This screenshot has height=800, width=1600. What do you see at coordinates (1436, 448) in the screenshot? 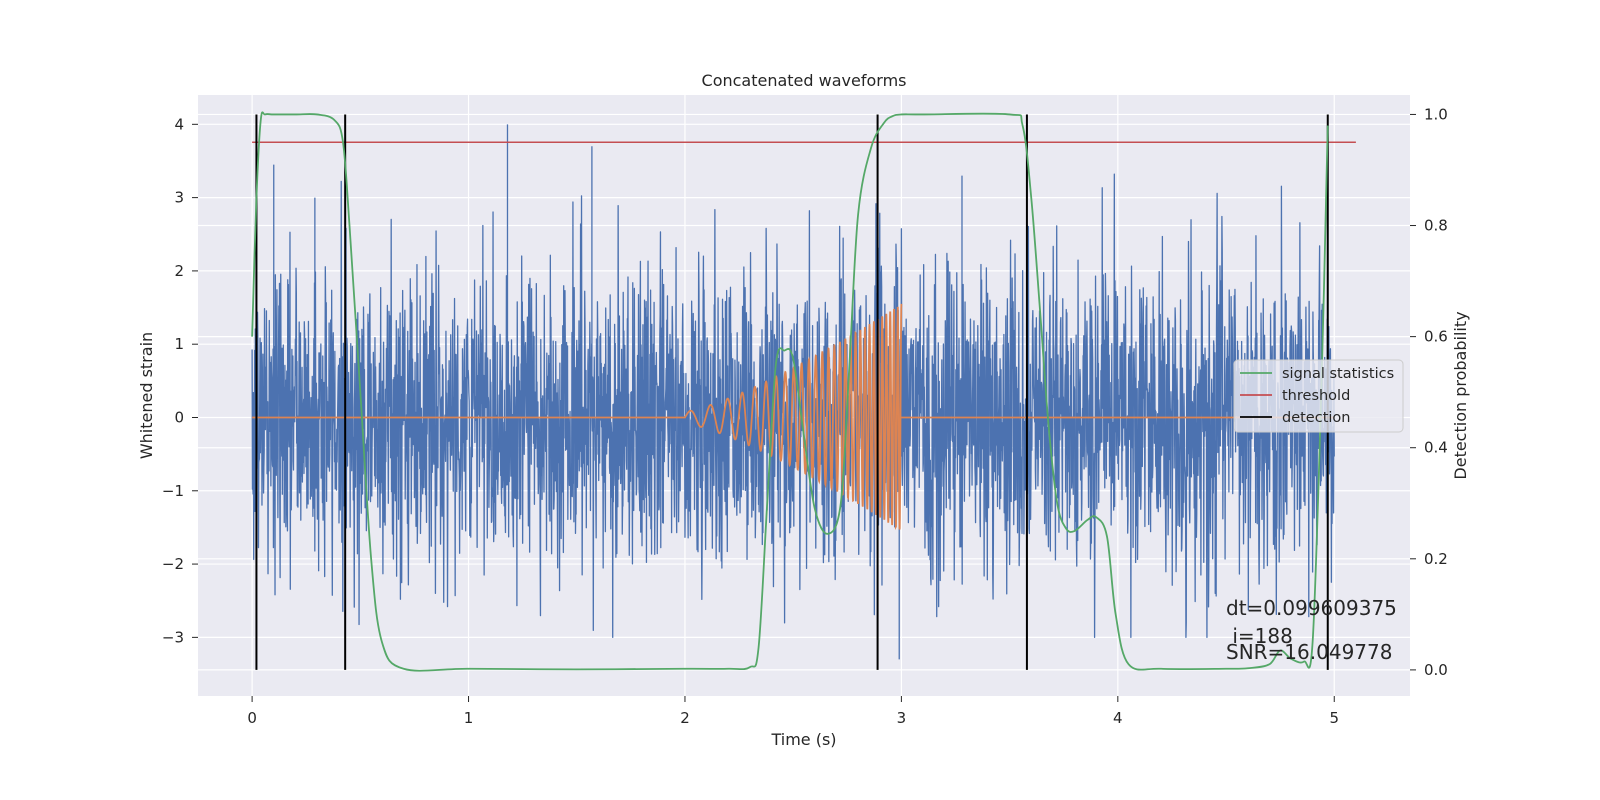
I see `y2-tick-label: 0.4` at bounding box center [1436, 448].